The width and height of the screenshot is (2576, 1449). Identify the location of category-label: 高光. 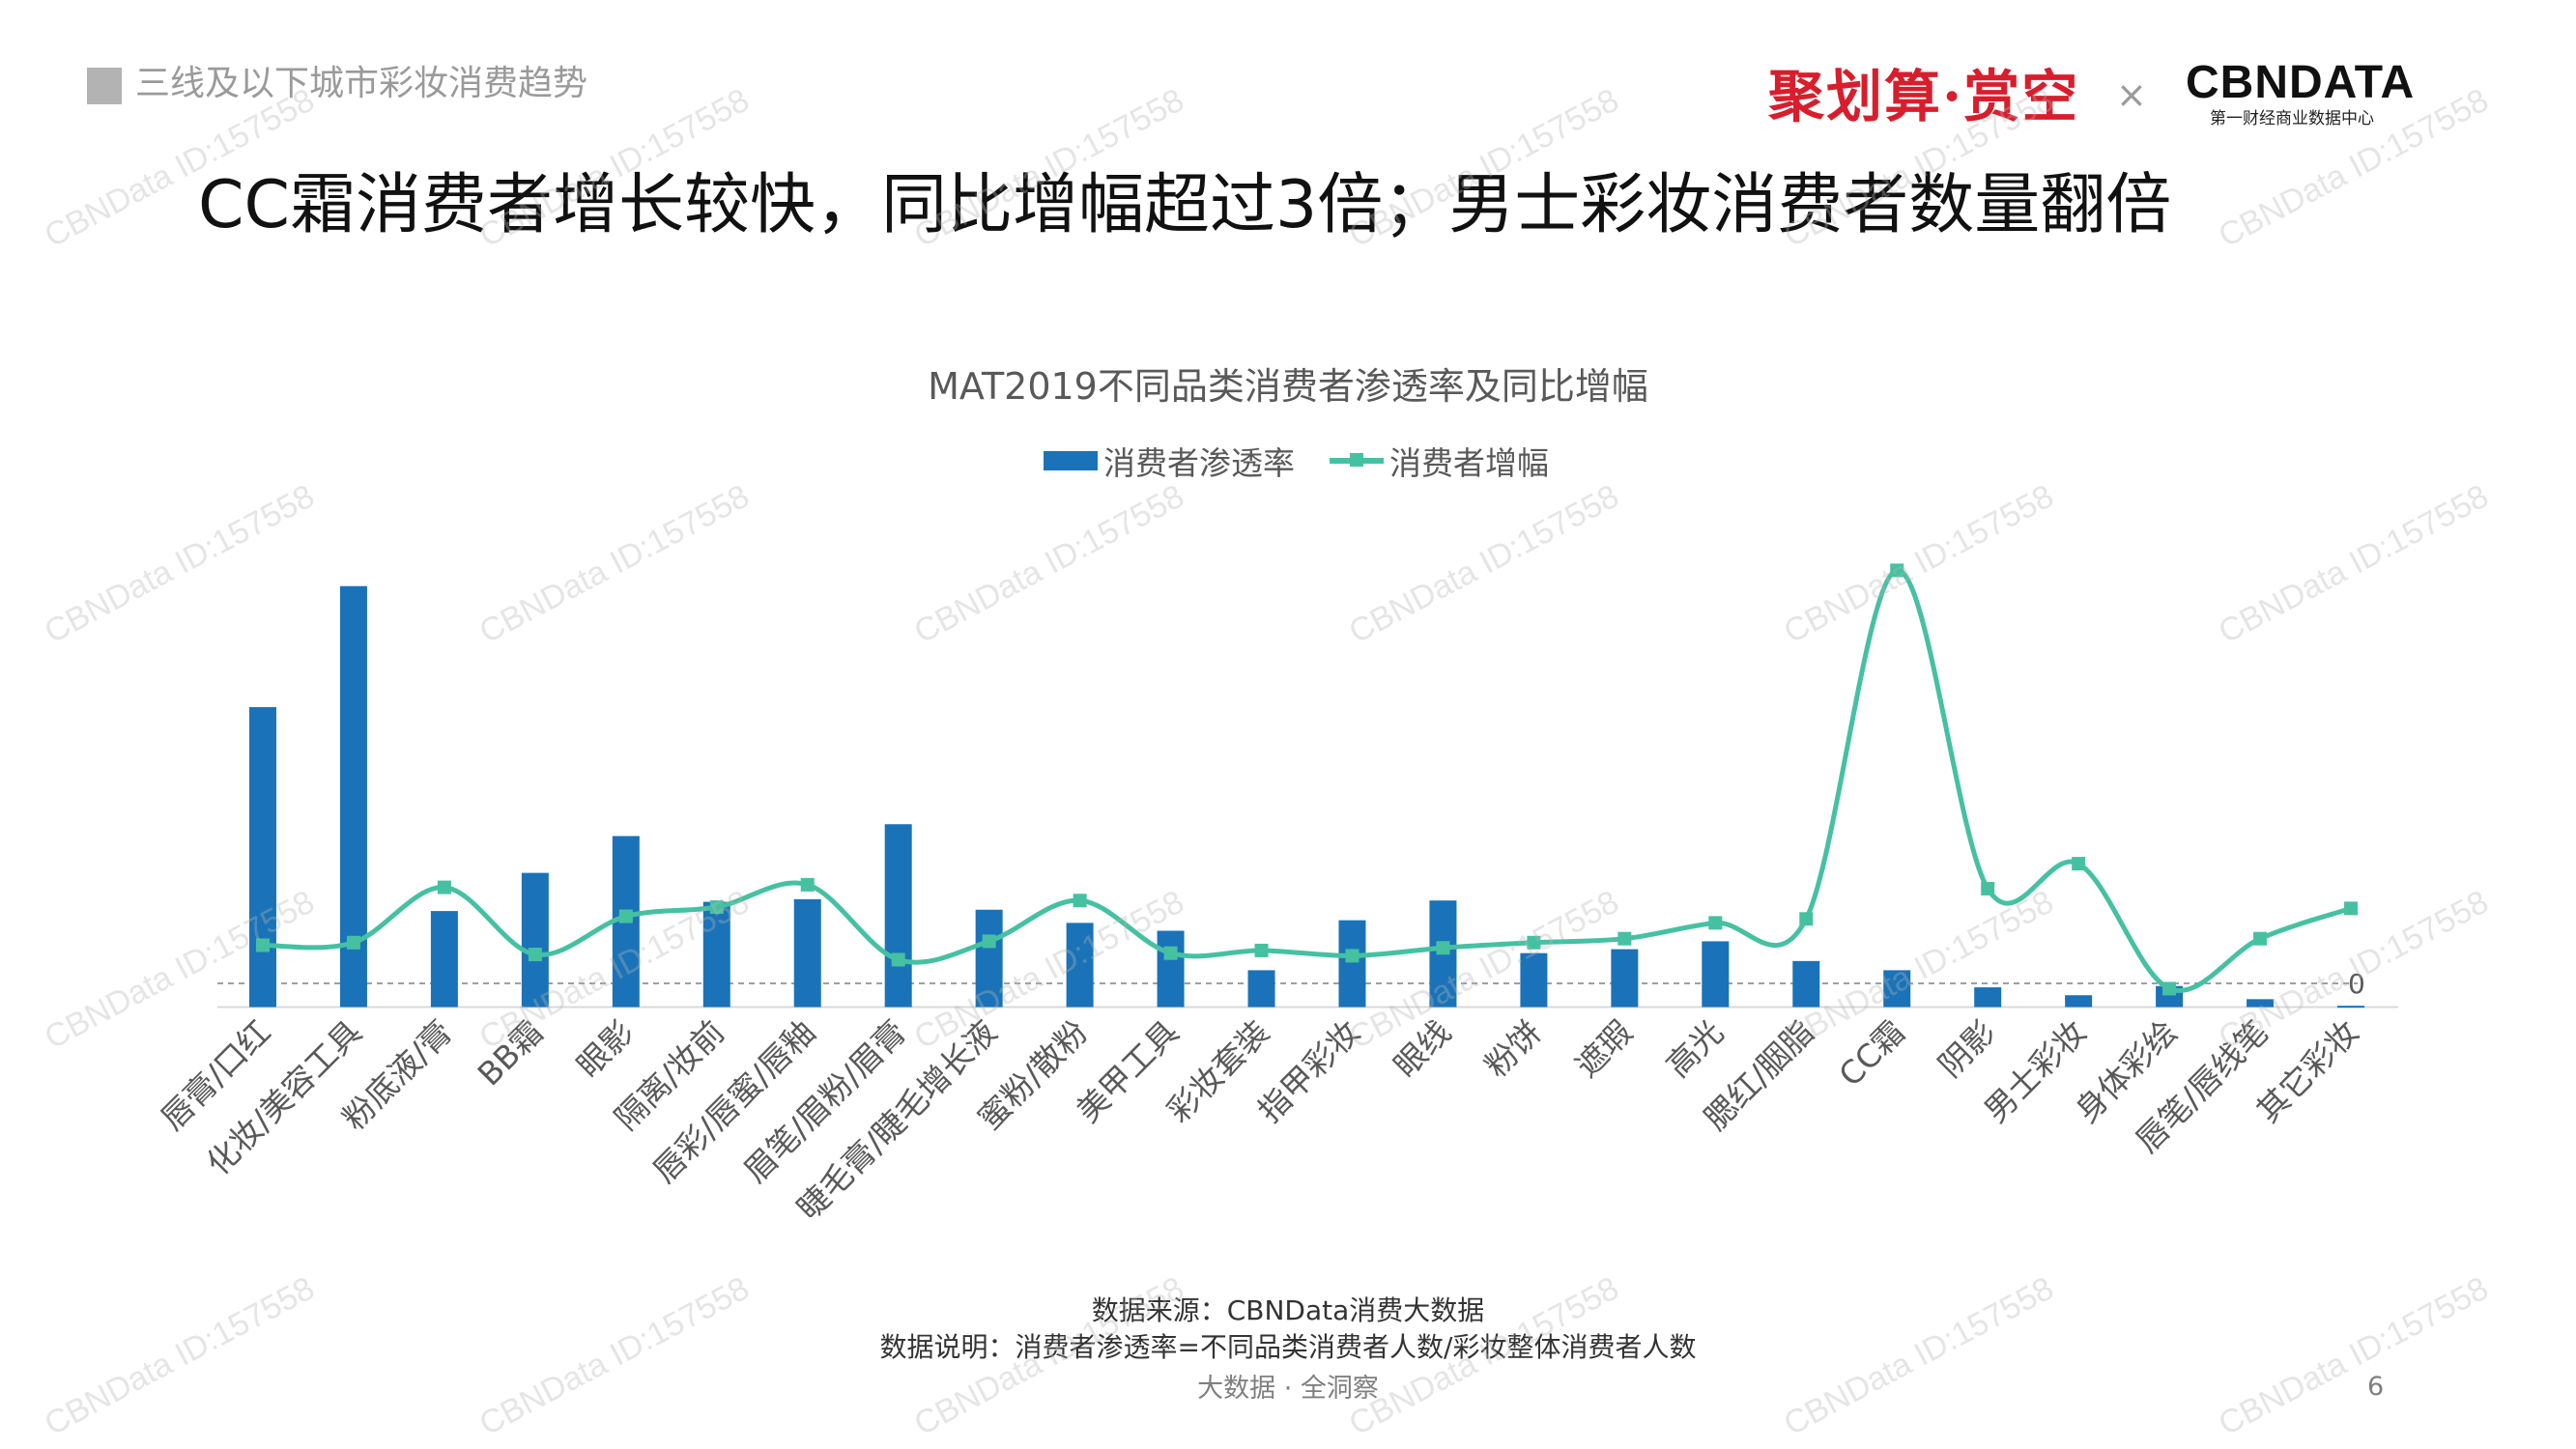
(1695, 1049).